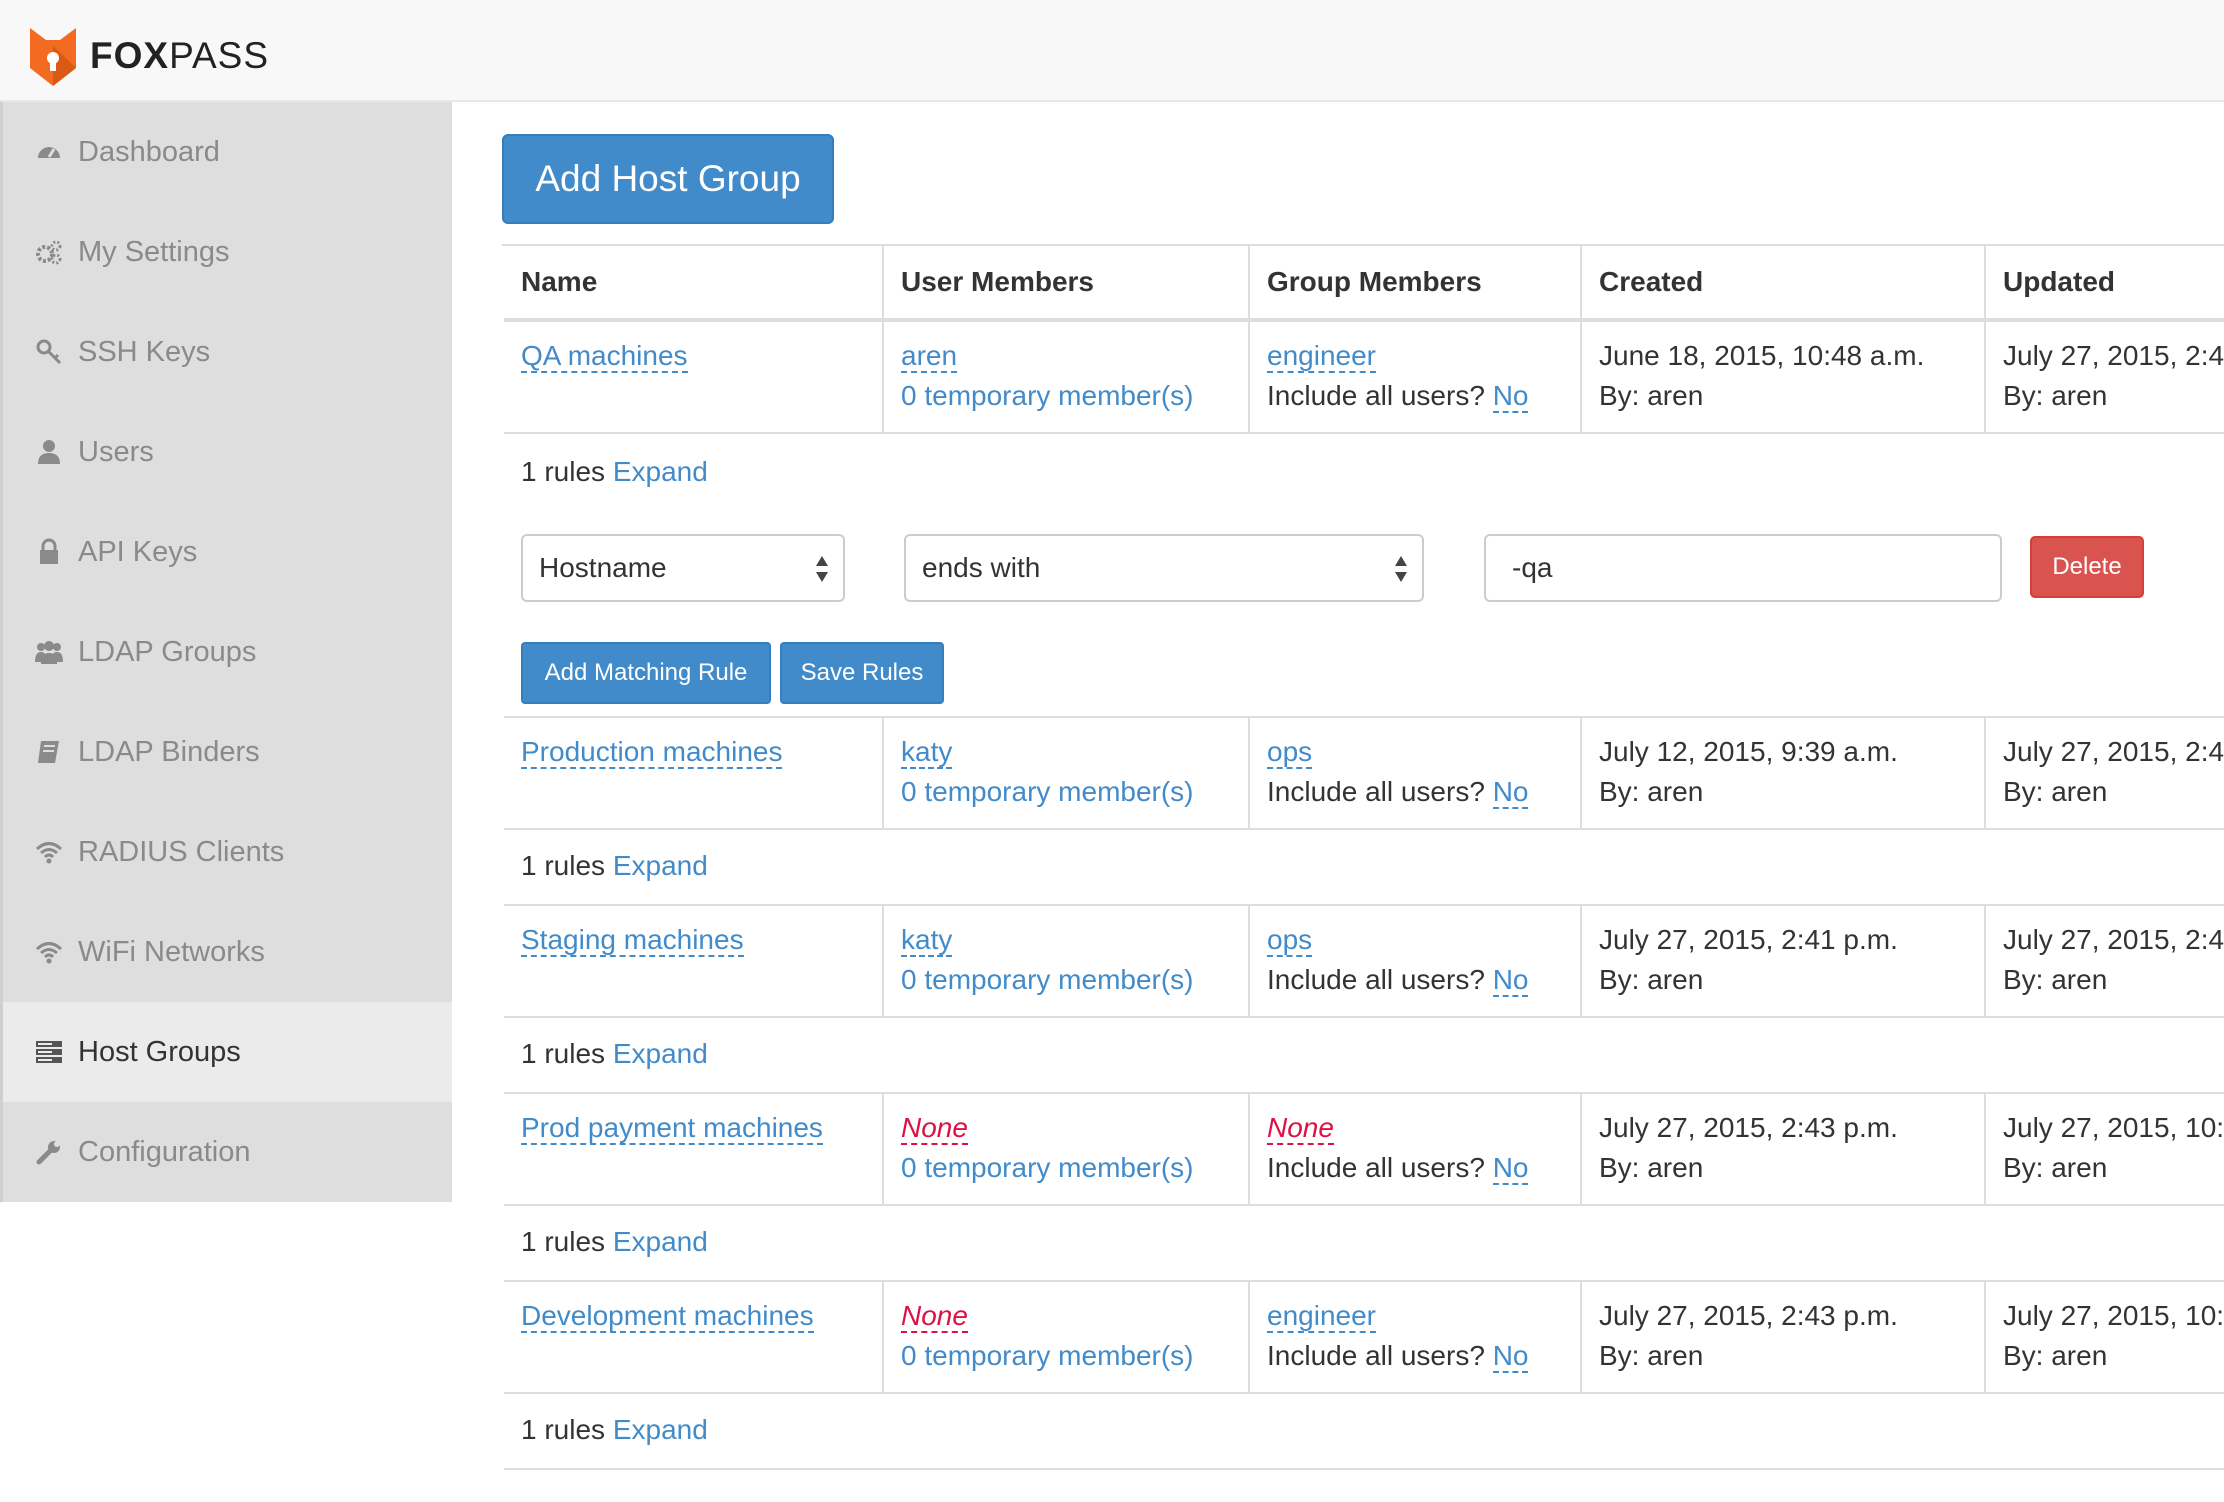 Image resolution: width=2224 pixels, height=1502 pixels. I want to click on column-header-created: Created, so click(1784, 282).